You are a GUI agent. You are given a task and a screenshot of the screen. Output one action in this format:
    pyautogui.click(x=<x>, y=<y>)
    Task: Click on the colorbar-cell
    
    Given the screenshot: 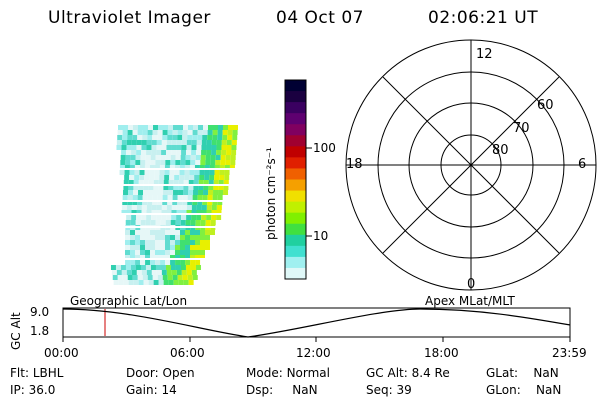 What is the action you would take?
    pyautogui.click(x=295, y=86)
    